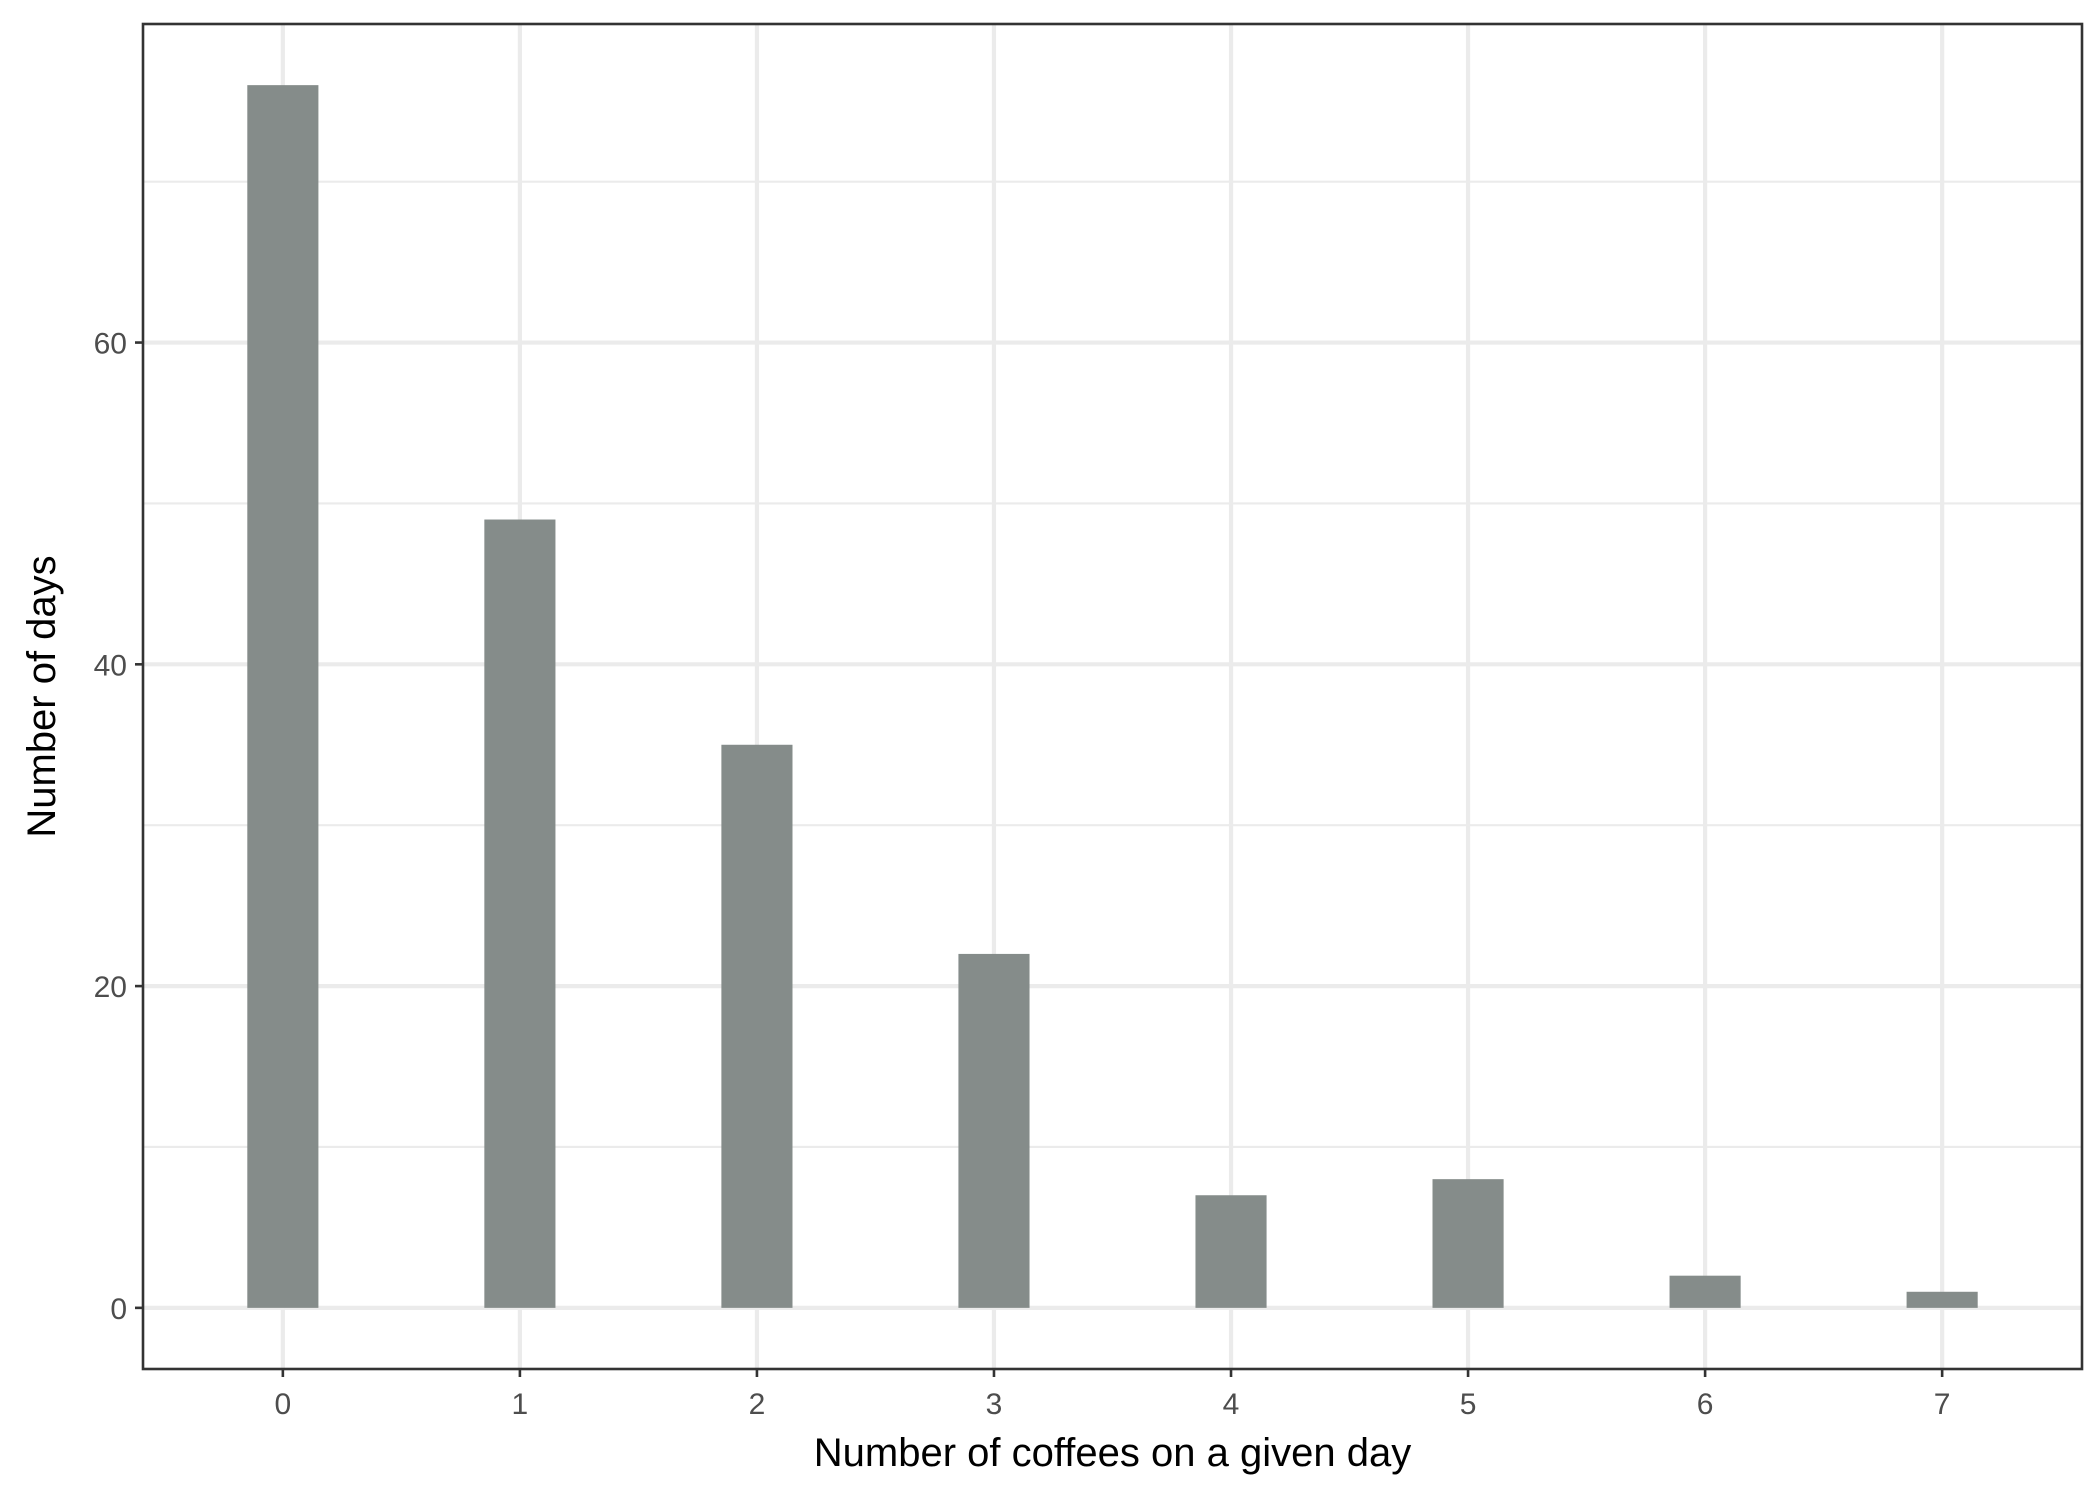 This screenshot has height=1505, width=2100. Describe the element at coordinates (42, 696) in the screenshot. I see `y-axis-title: Number of days` at that location.